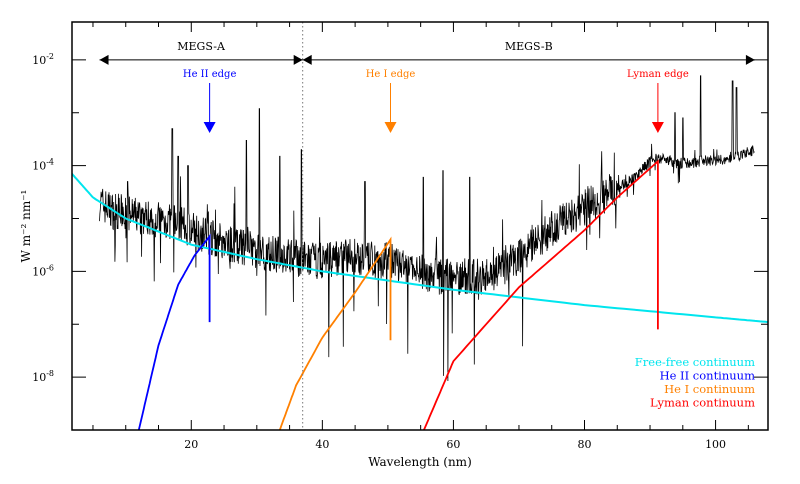  What do you see at coordinates (708, 376) in the screenshot?
I see `legend-entry-2: He II continuum` at bounding box center [708, 376].